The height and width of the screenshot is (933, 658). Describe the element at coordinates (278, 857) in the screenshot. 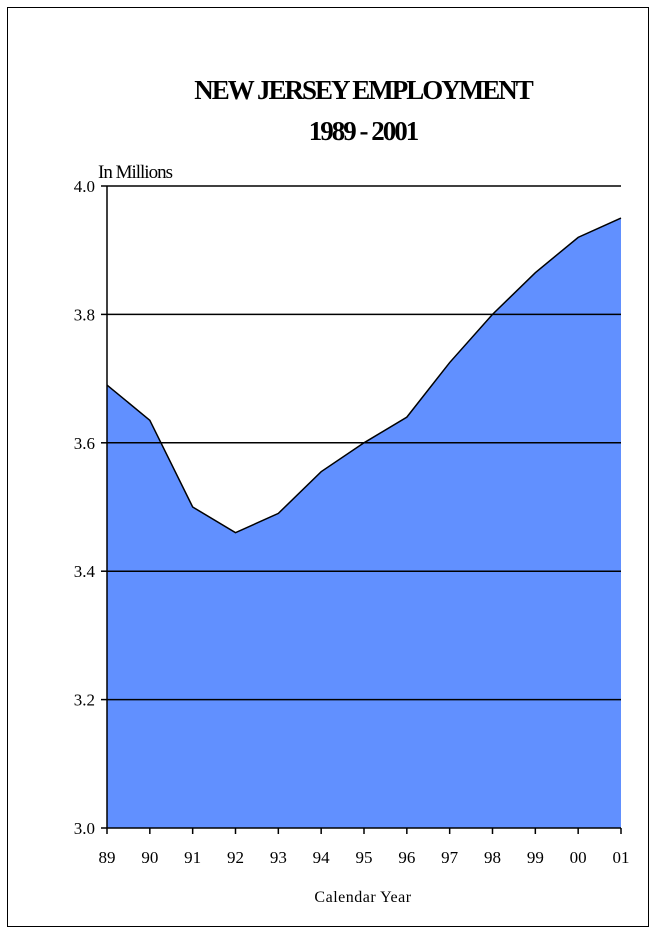

I see `x-tick-label: 93` at that location.